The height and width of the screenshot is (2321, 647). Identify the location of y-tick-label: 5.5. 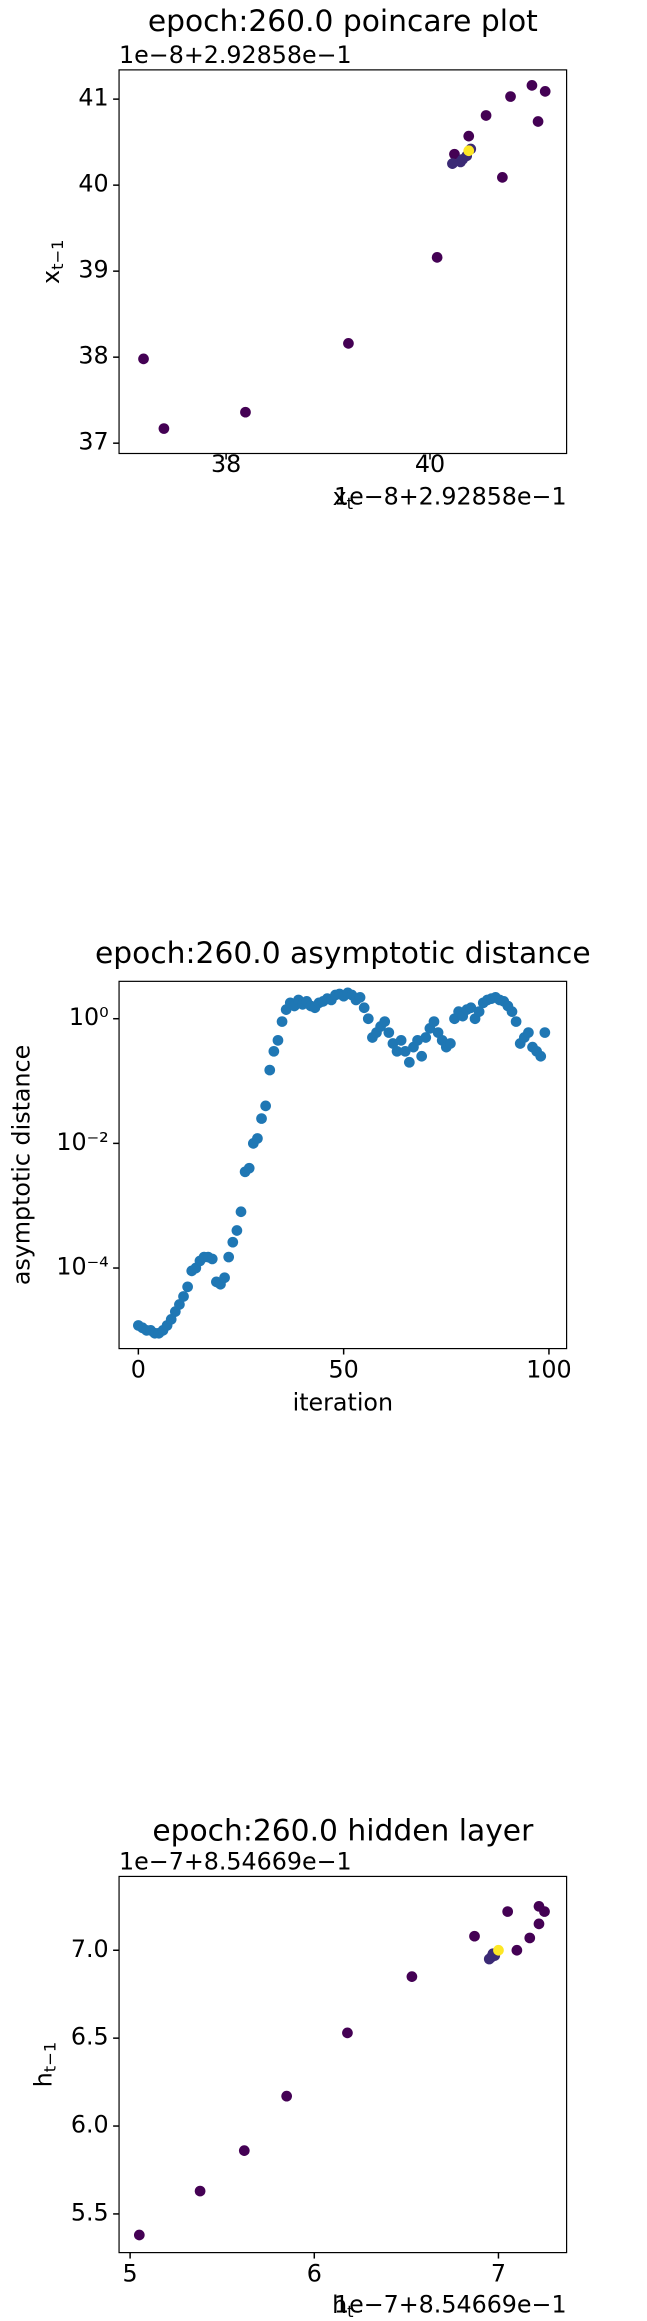
(90, 2212).